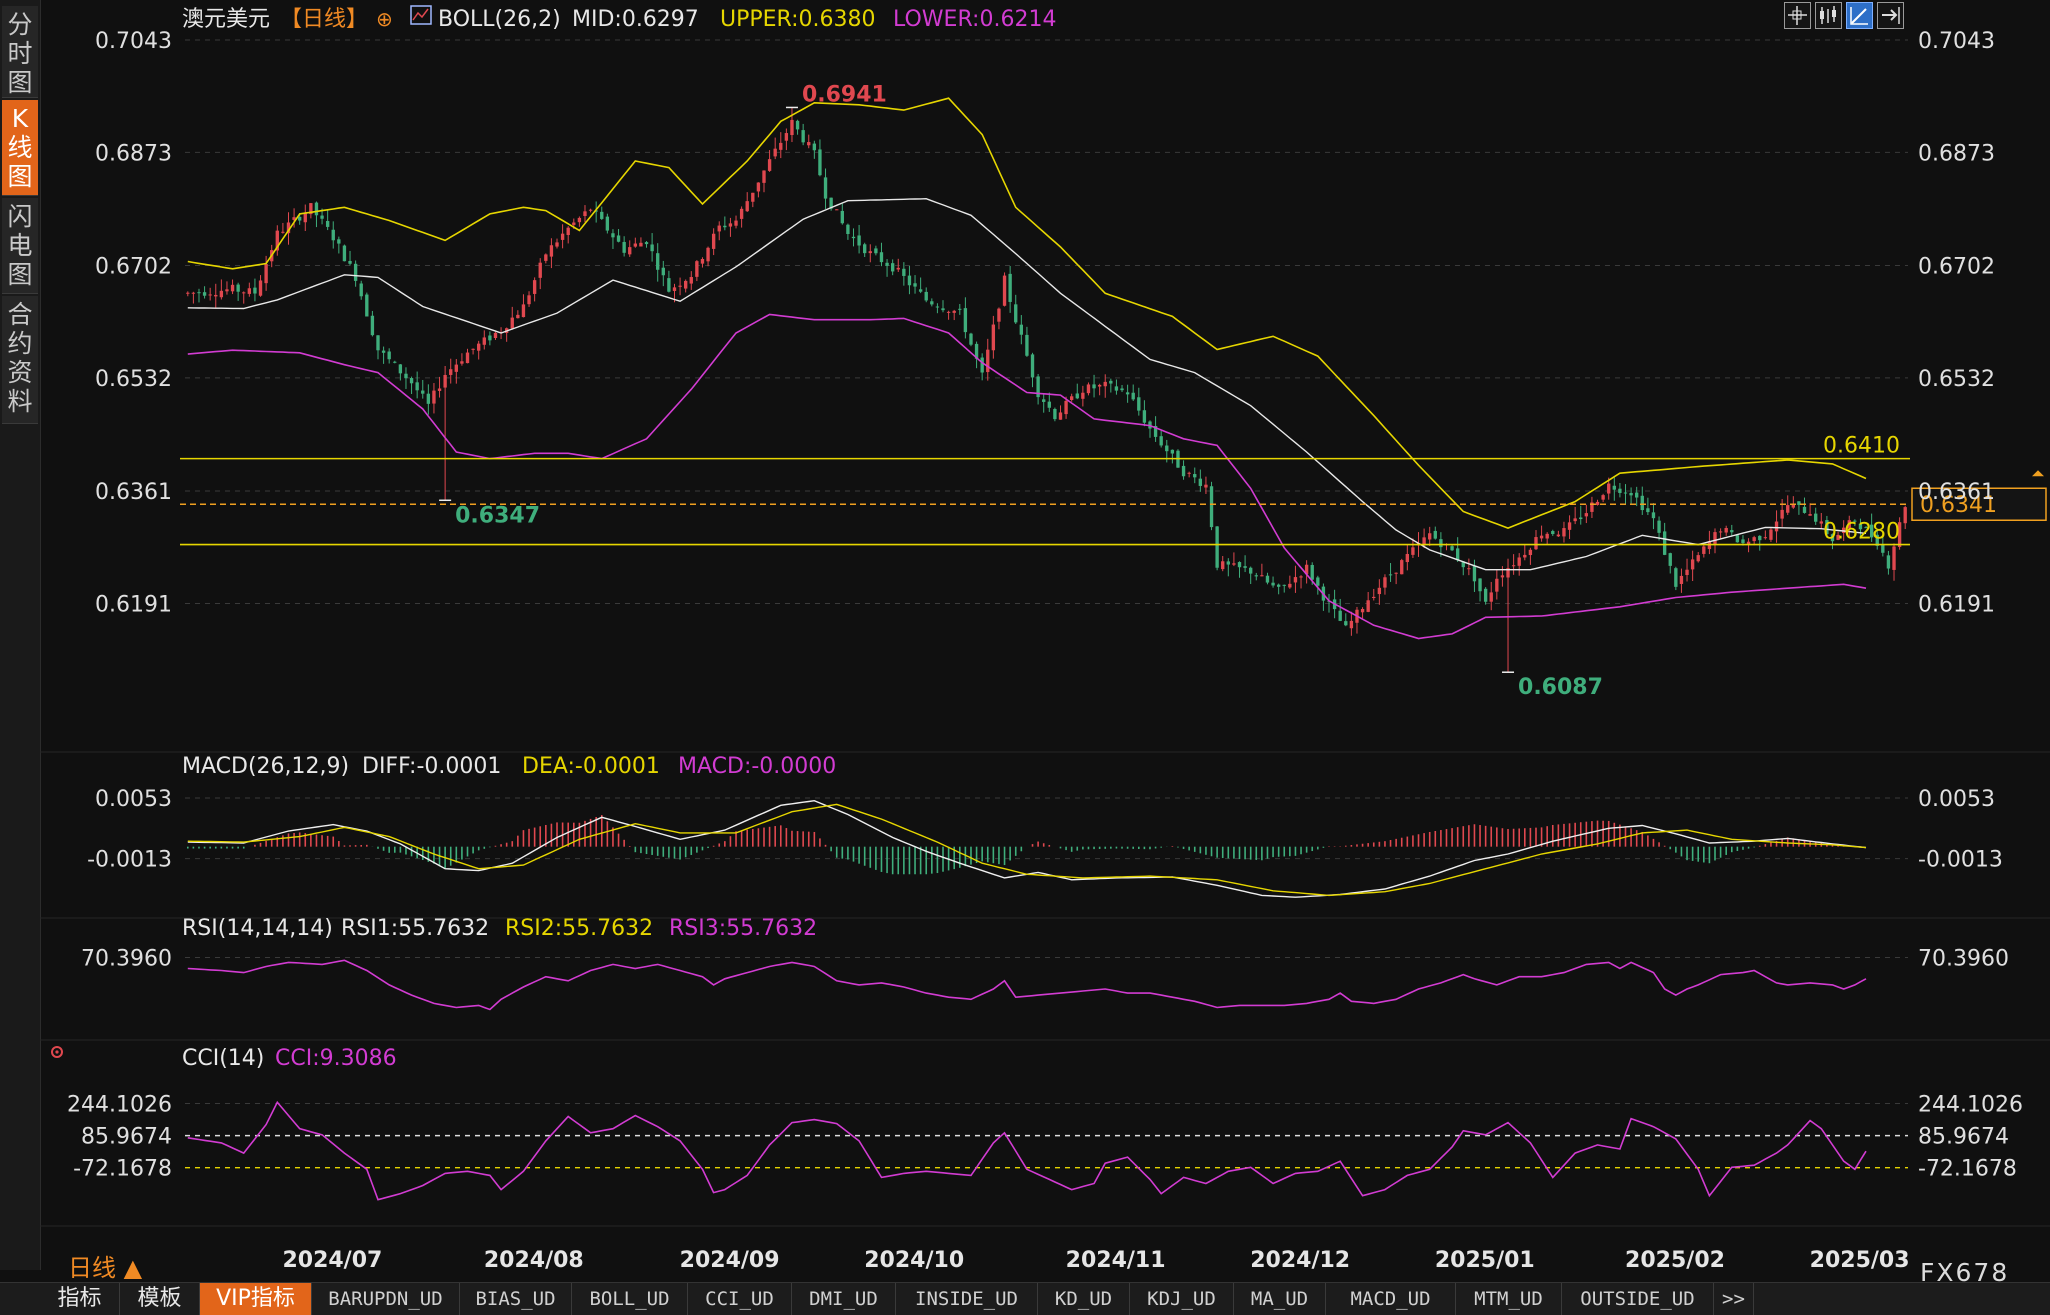 The width and height of the screenshot is (2050, 1315). Describe the element at coordinates (1638, 1299) in the screenshot. I see `tab-outside-ud: OUTSIDE_UD` at that location.